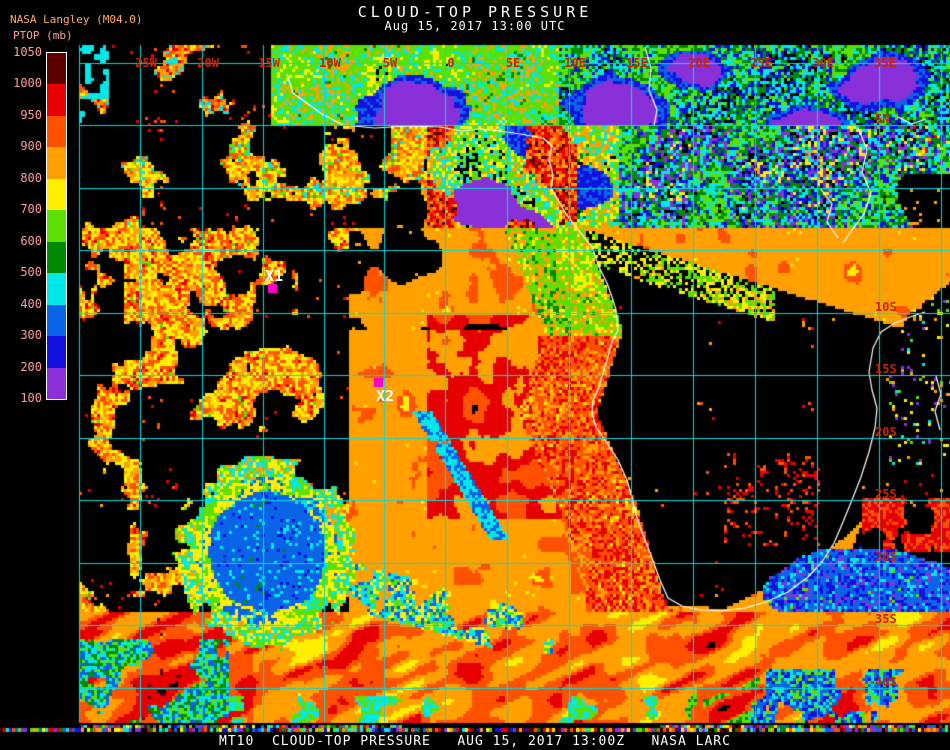 The height and width of the screenshot is (750, 950). Describe the element at coordinates (31, 303) in the screenshot. I see `colorbar-tick: 400` at that location.